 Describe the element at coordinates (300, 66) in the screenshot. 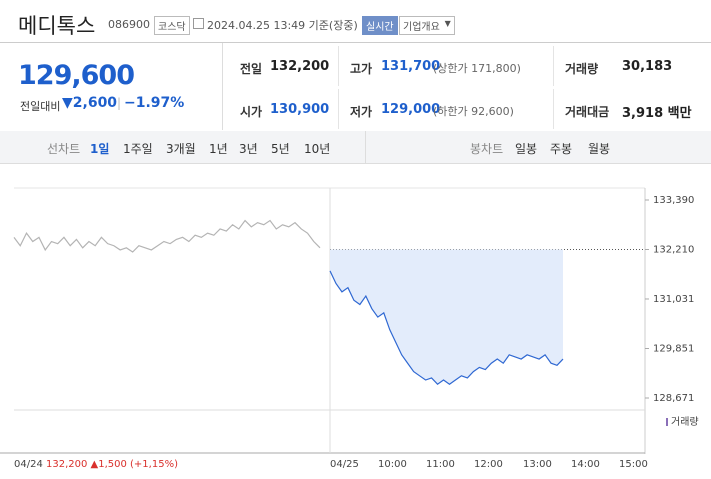

I see `summary-value: 132,200` at that location.